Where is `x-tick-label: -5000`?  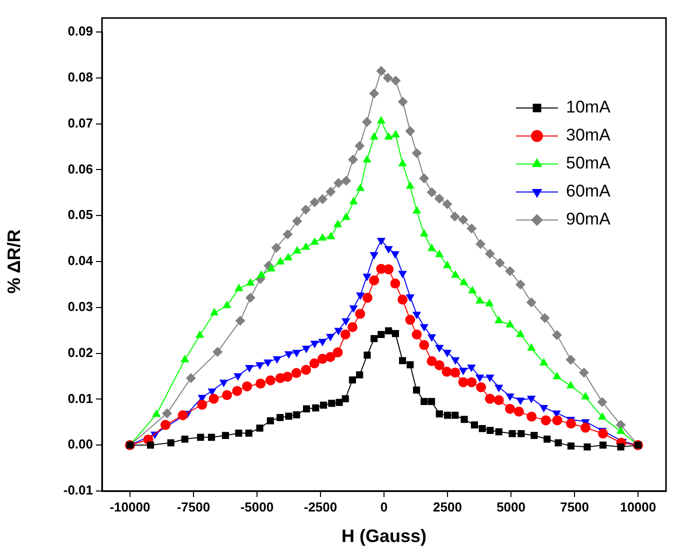 x-tick-label: -5000 is located at coordinates (257, 506).